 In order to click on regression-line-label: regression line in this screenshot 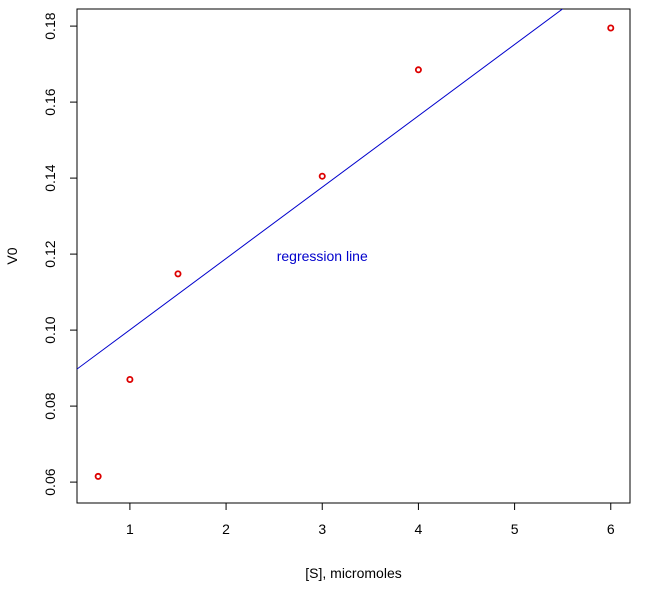, I will do `click(322, 256)`.